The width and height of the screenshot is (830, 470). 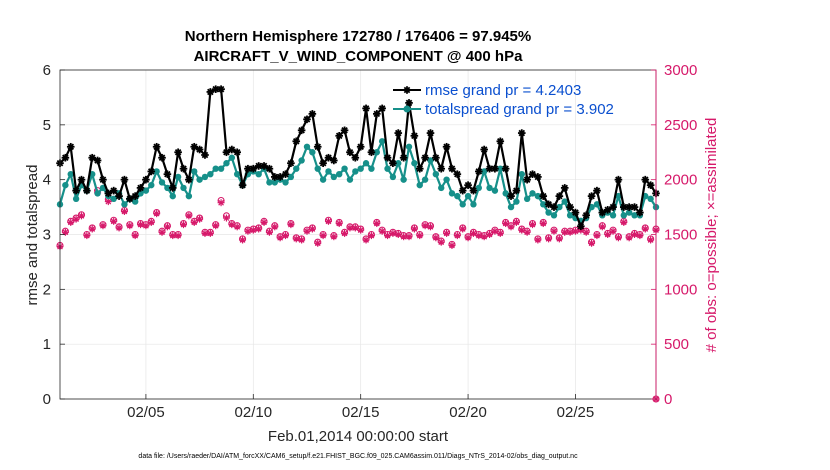 What do you see at coordinates (680, 70) in the screenshot?
I see `y-right-tick-label: 3000` at bounding box center [680, 70].